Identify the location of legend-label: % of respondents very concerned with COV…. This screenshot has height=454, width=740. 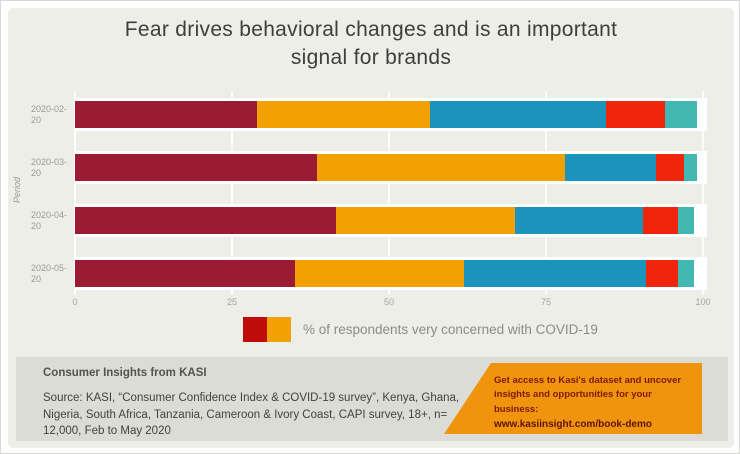
(450, 329).